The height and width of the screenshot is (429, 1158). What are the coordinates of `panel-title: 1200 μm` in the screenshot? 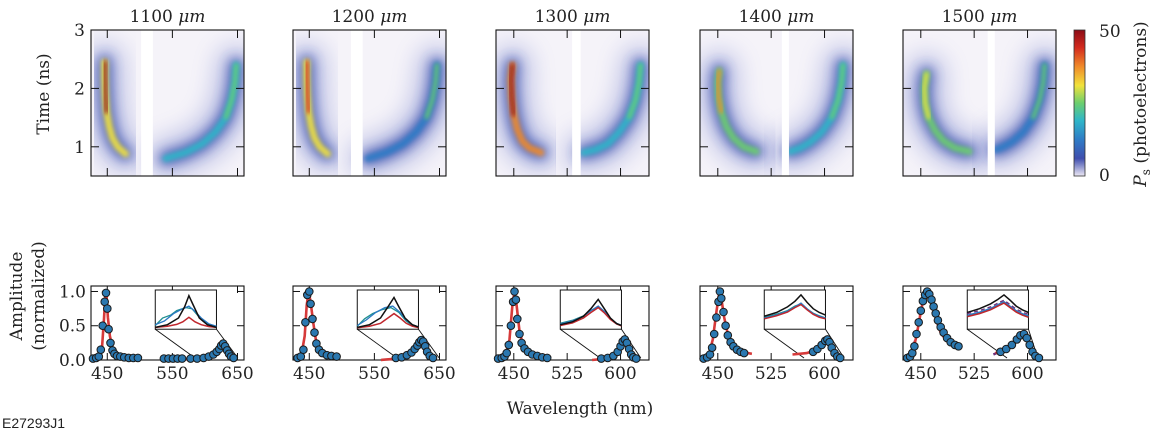 It's located at (370, 17).